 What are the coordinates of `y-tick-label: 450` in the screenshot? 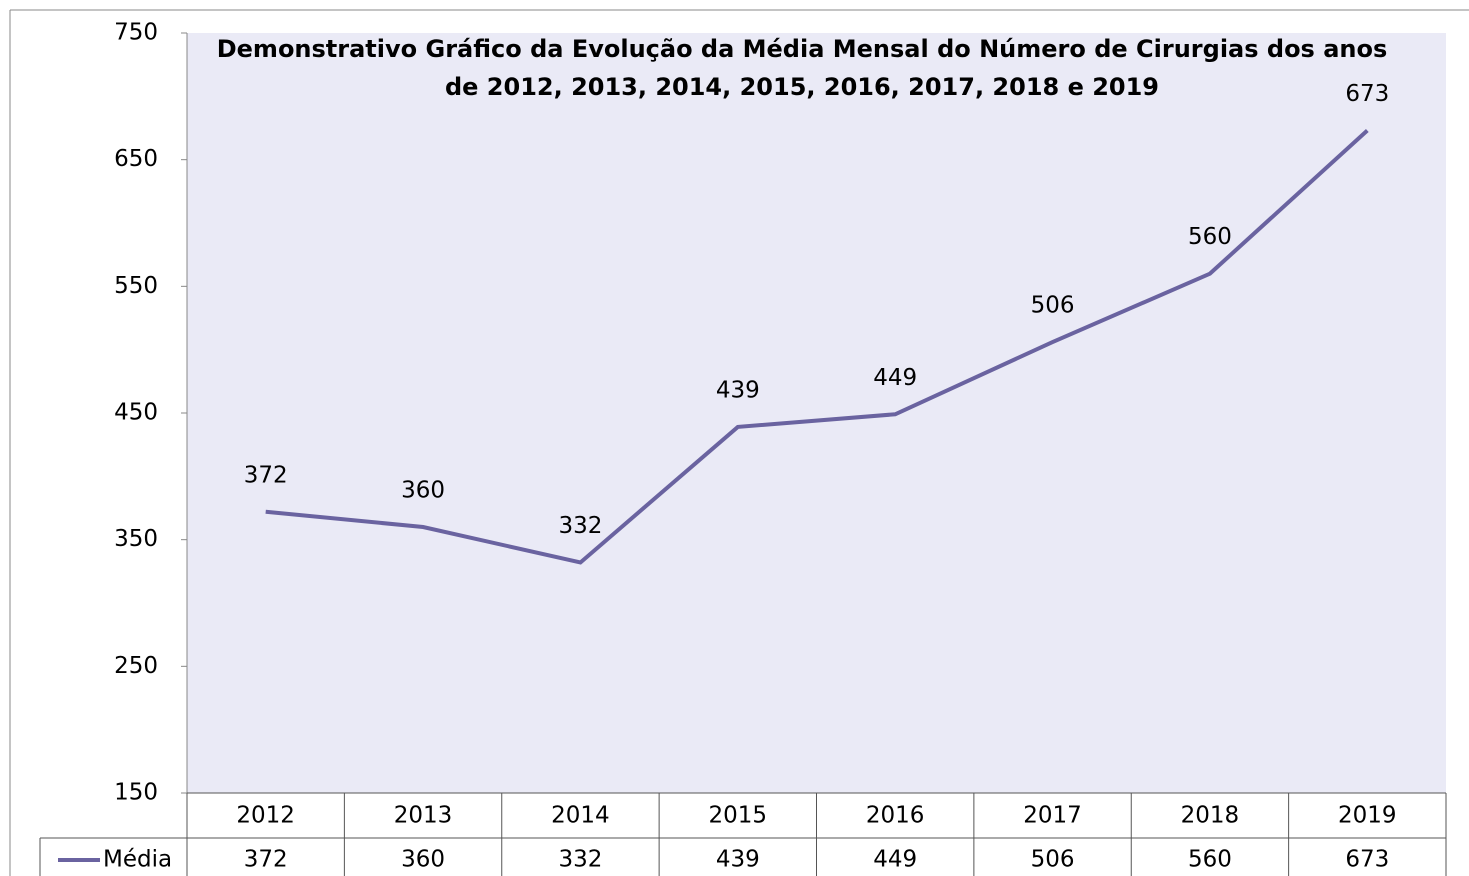 It's located at (136, 413).